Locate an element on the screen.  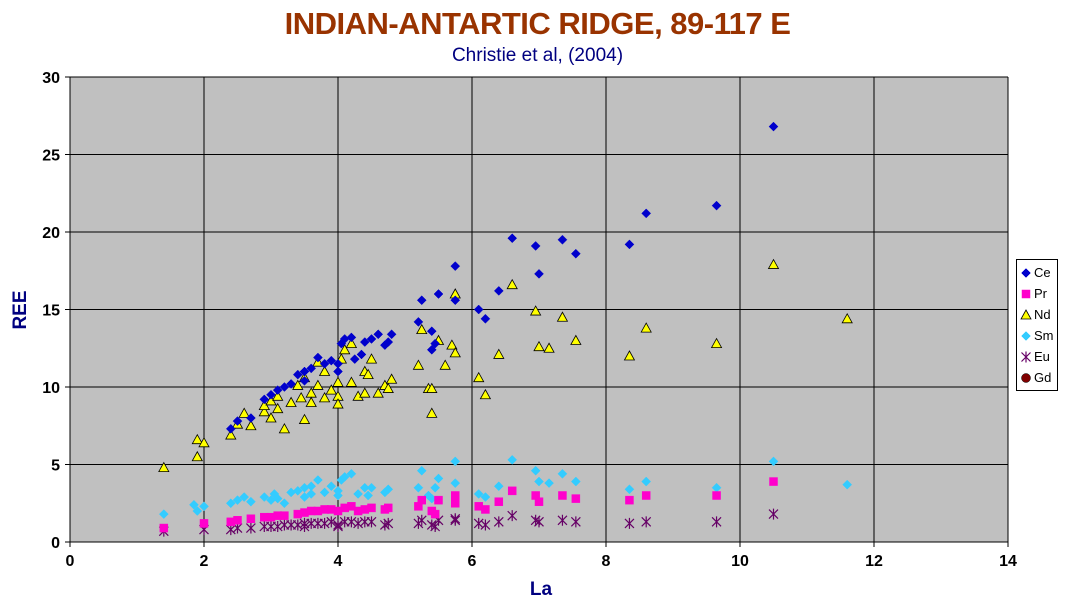
legend-marker-pr is located at coordinates (1026, 294).